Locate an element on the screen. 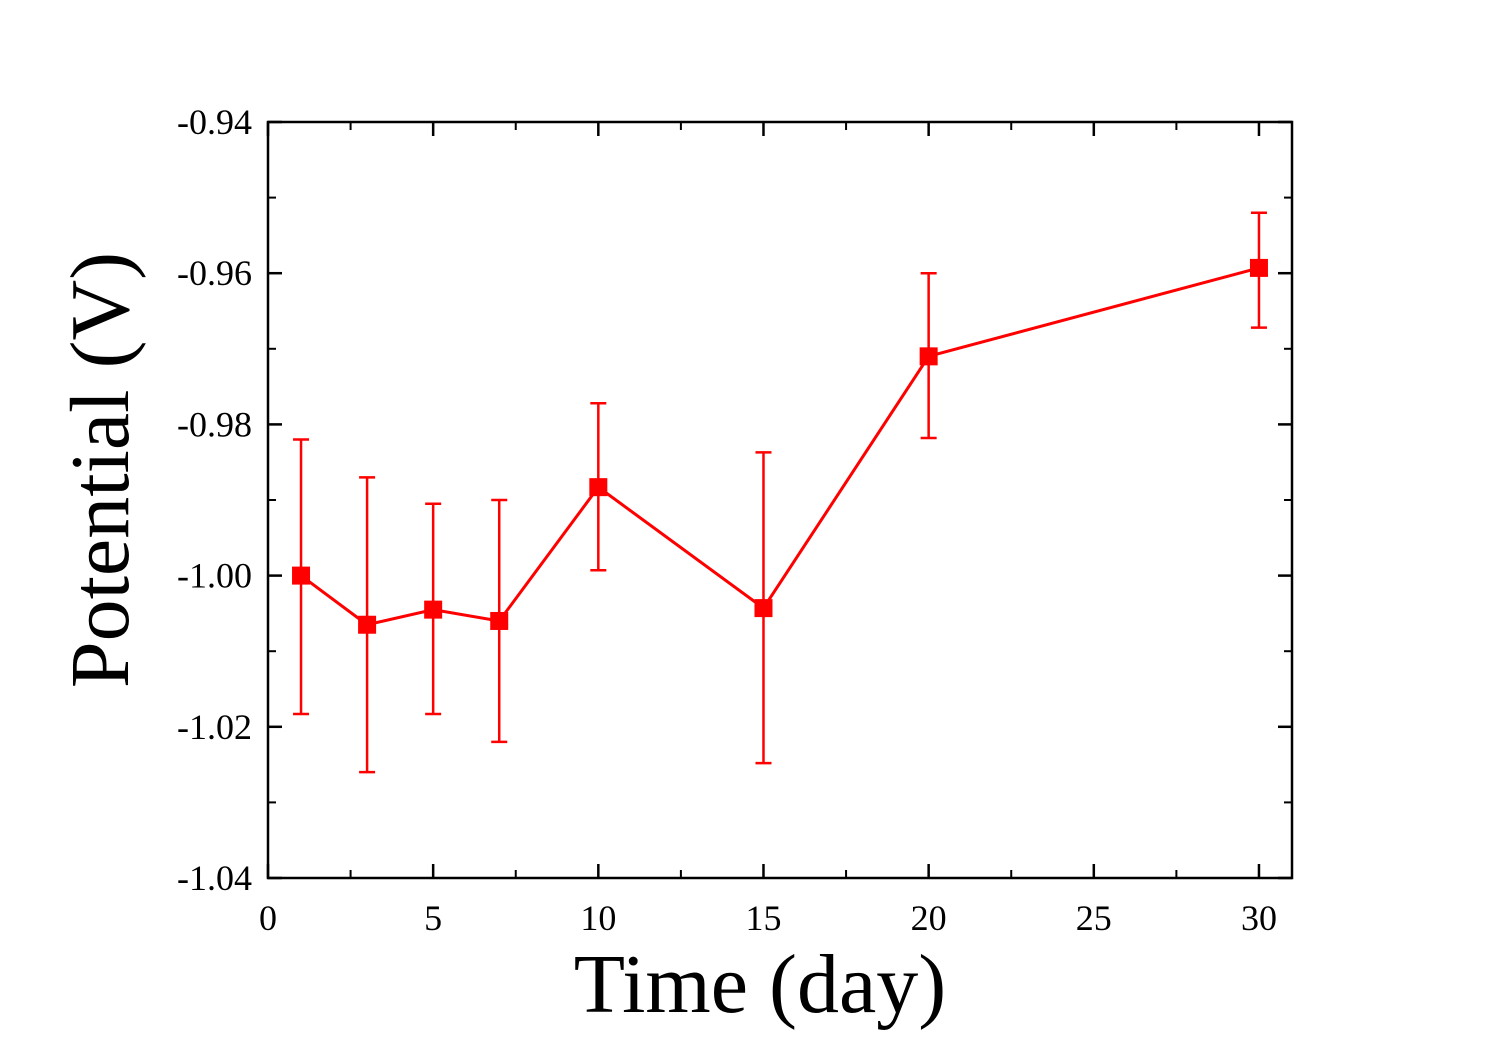 This screenshot has width=1500, height=1053. x-axis-title: Time (day) is located at coordinates (760, 984).